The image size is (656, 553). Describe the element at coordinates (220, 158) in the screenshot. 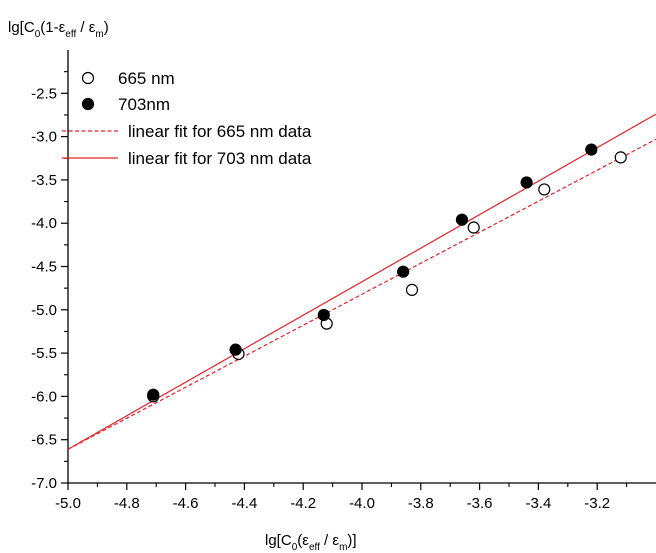

I see `legend-label-fit-703: linear fit for 703 nm data` at that location.